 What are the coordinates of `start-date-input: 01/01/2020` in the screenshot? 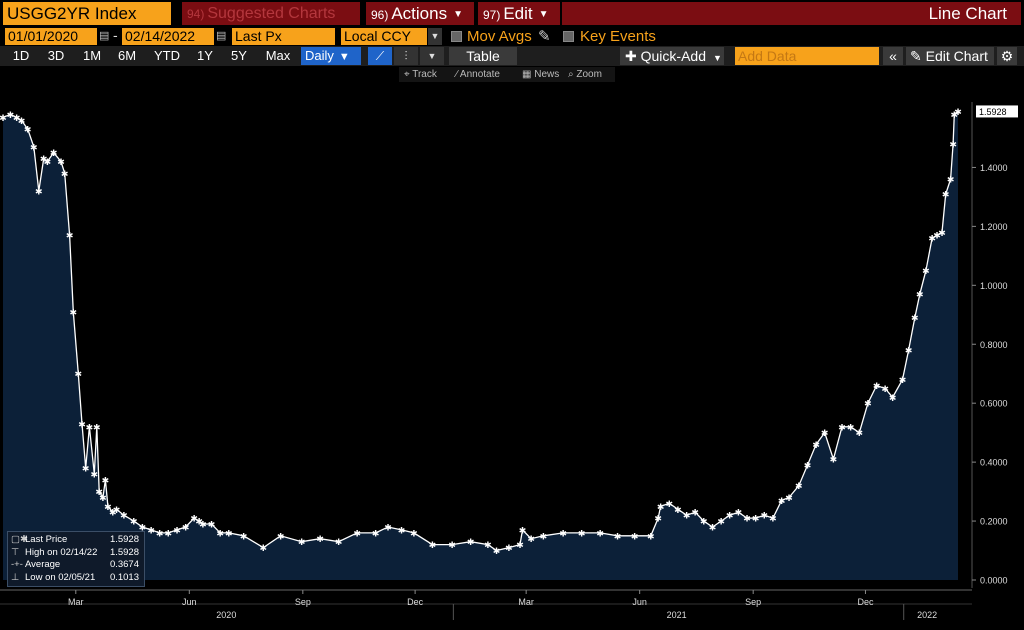 It's located at (51, 36).